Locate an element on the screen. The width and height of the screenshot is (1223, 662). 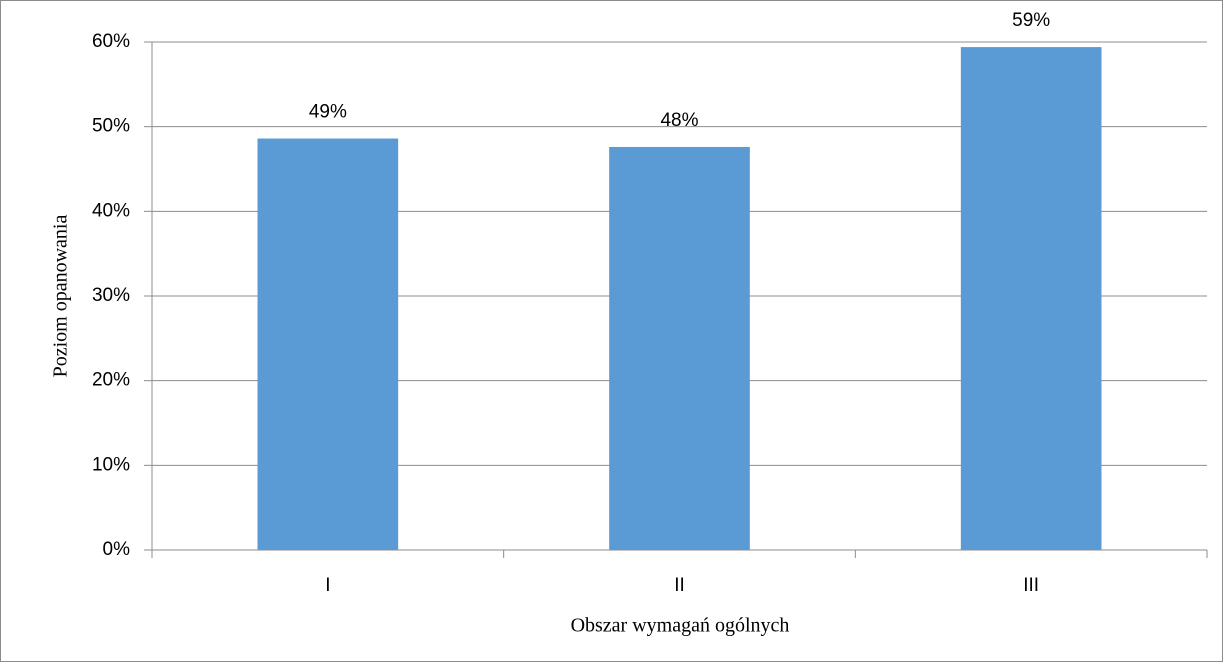
x-tick-label: III is located at coordinates (1031, 585).